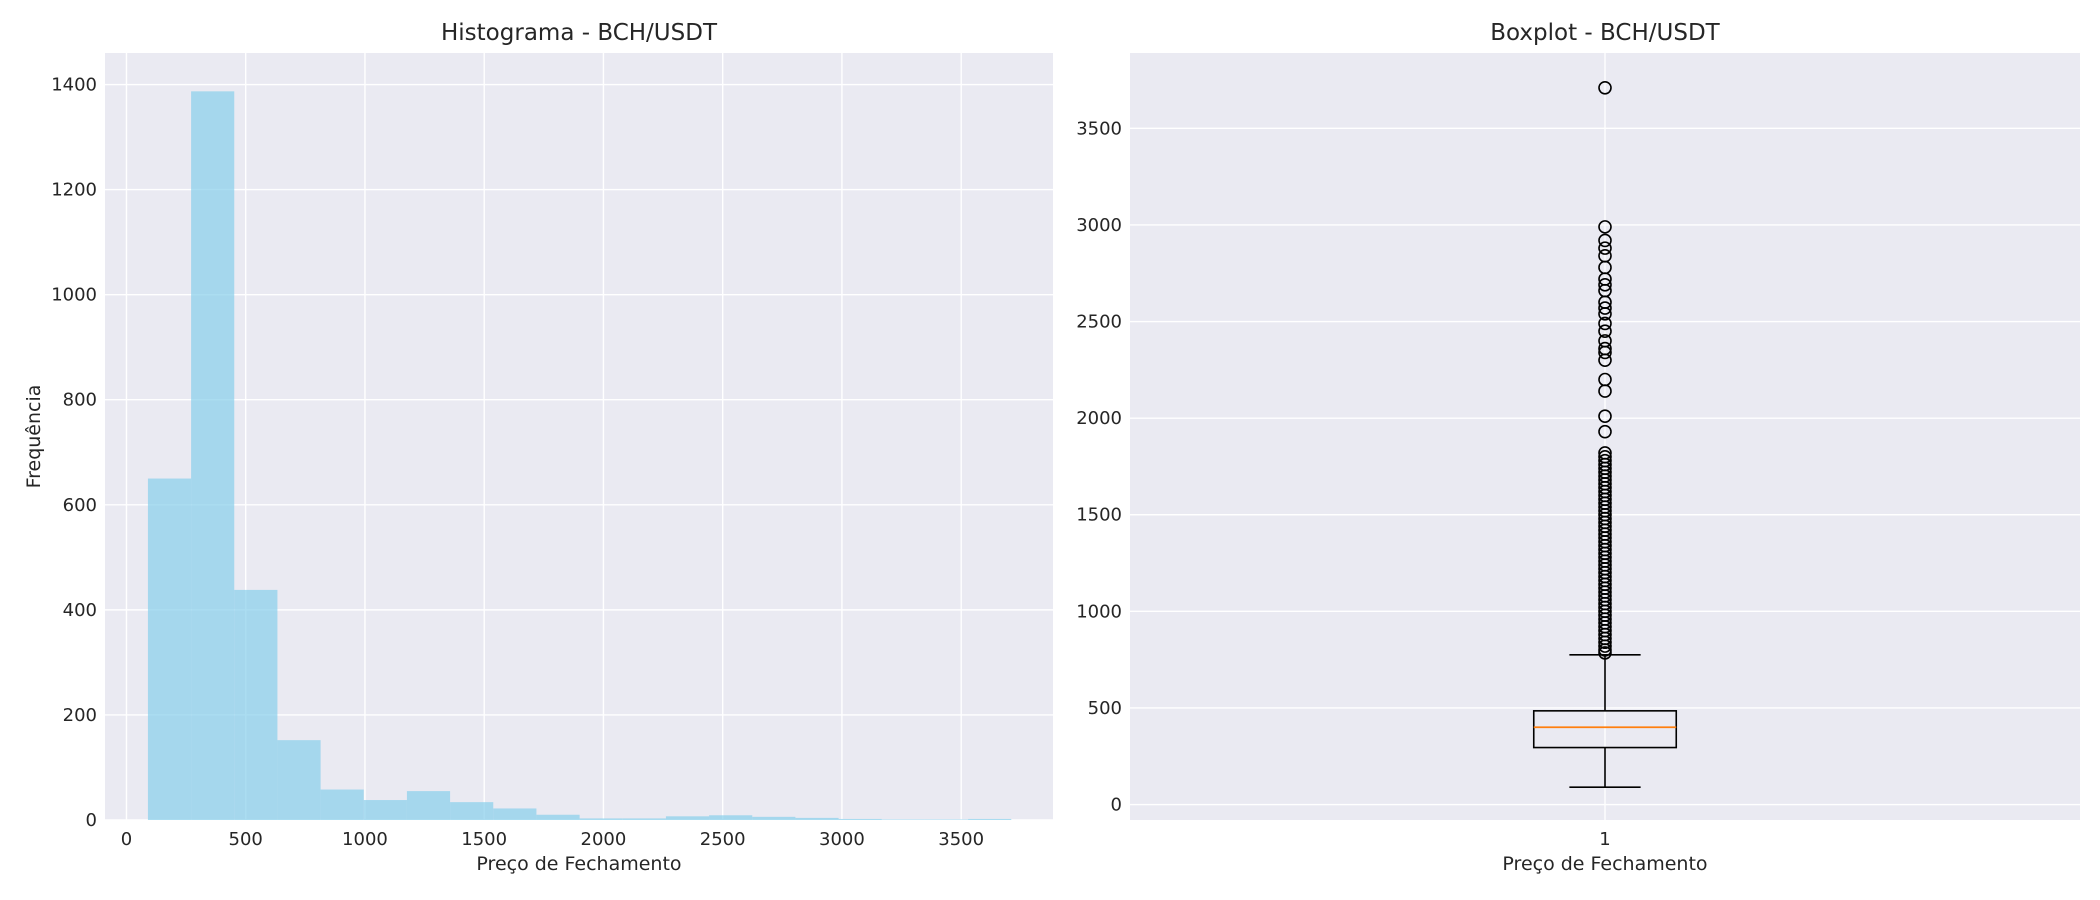  What do you see at coordinates (1099, 225) in the screenshot?
I see `boxplot-y-tick-label: 3000` at bounding box center [1099, 225].